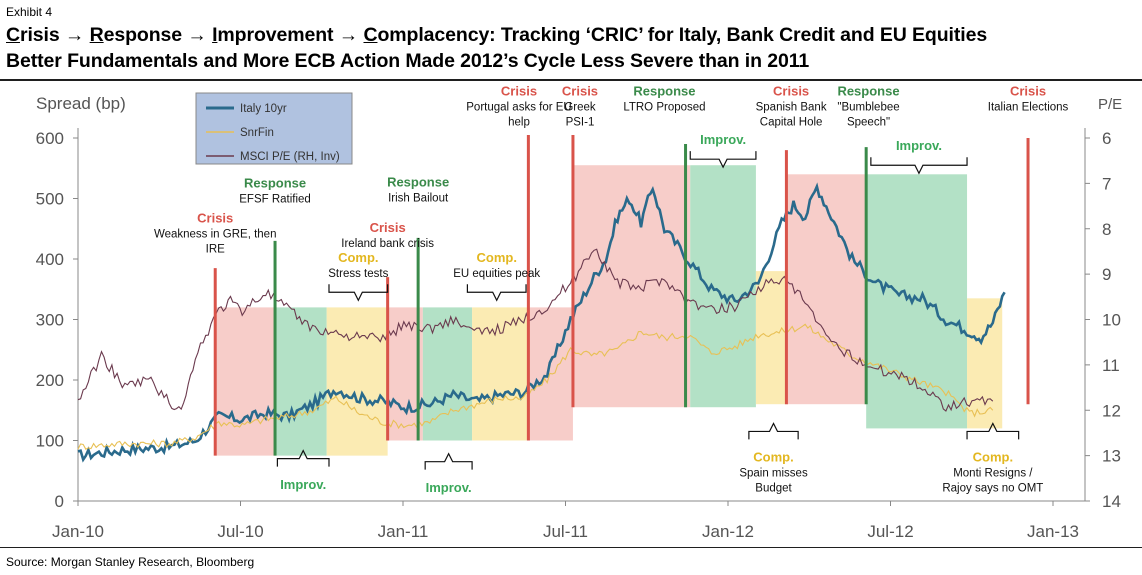  I want to click on legend-box, so click(274, 128).